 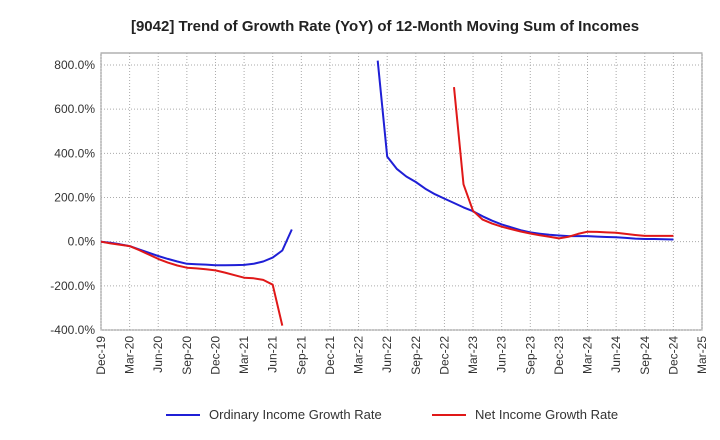 What do you see at coordinates (588, 355) in the screenshot?
I see `x-tick-label: Mar-24` at bounding box center [588, 355].